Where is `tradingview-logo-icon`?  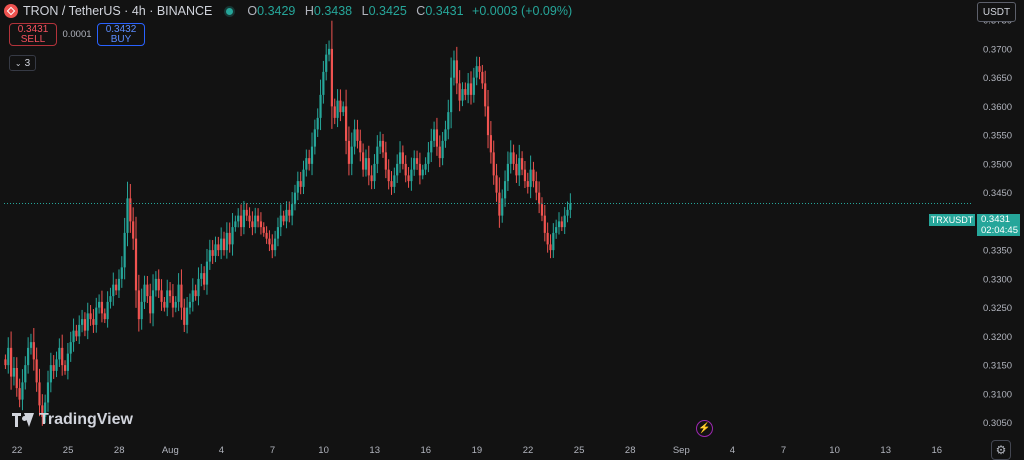 tradingview-logo-icon is located at coordinates (23, 420).